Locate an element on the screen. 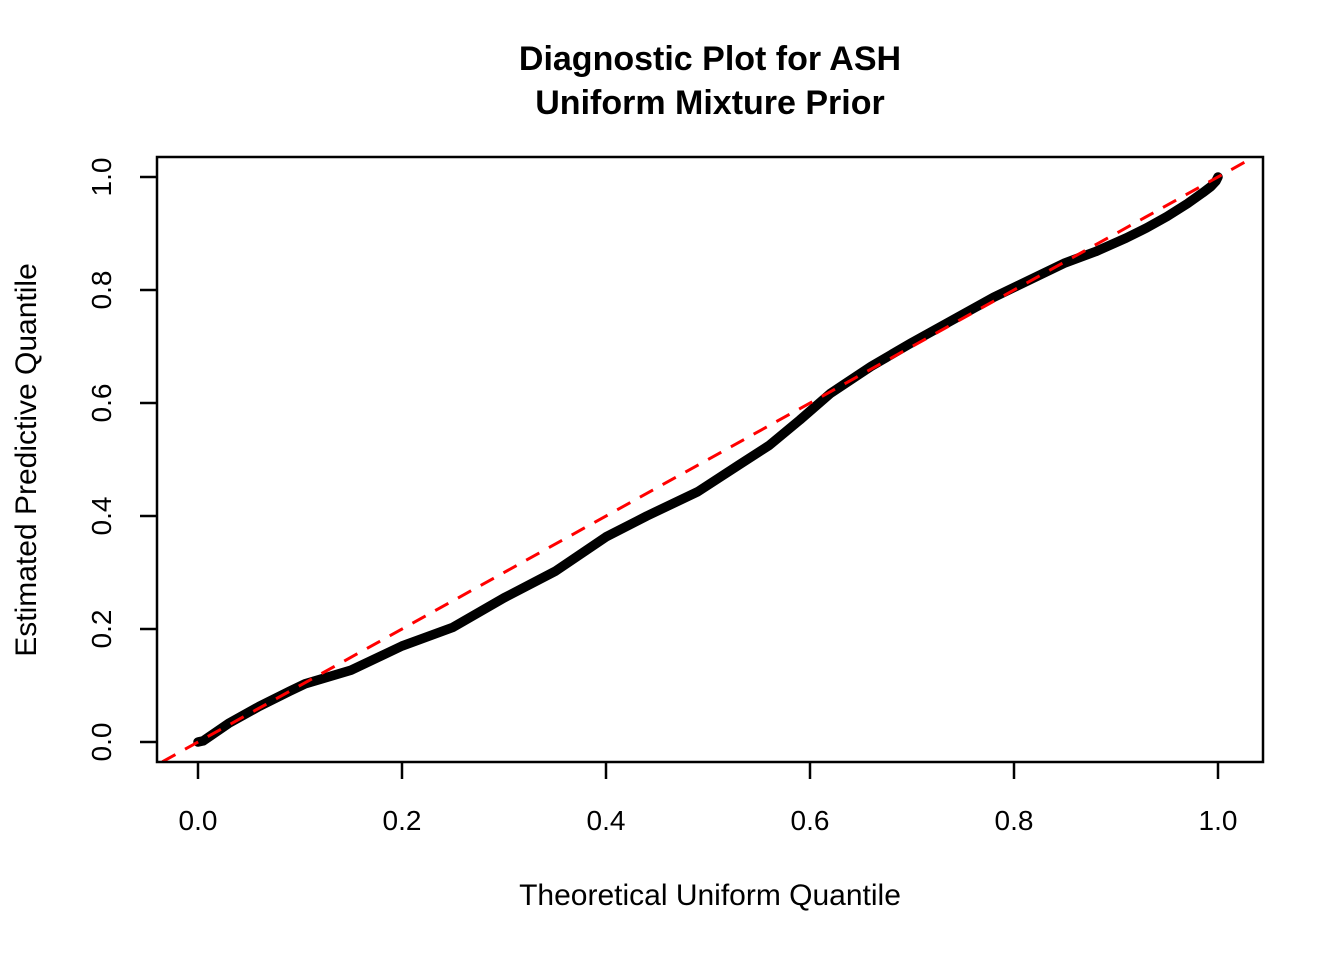  plot-title-line-2: Uniform Mixture Prior is located at coordinates (710, 103).